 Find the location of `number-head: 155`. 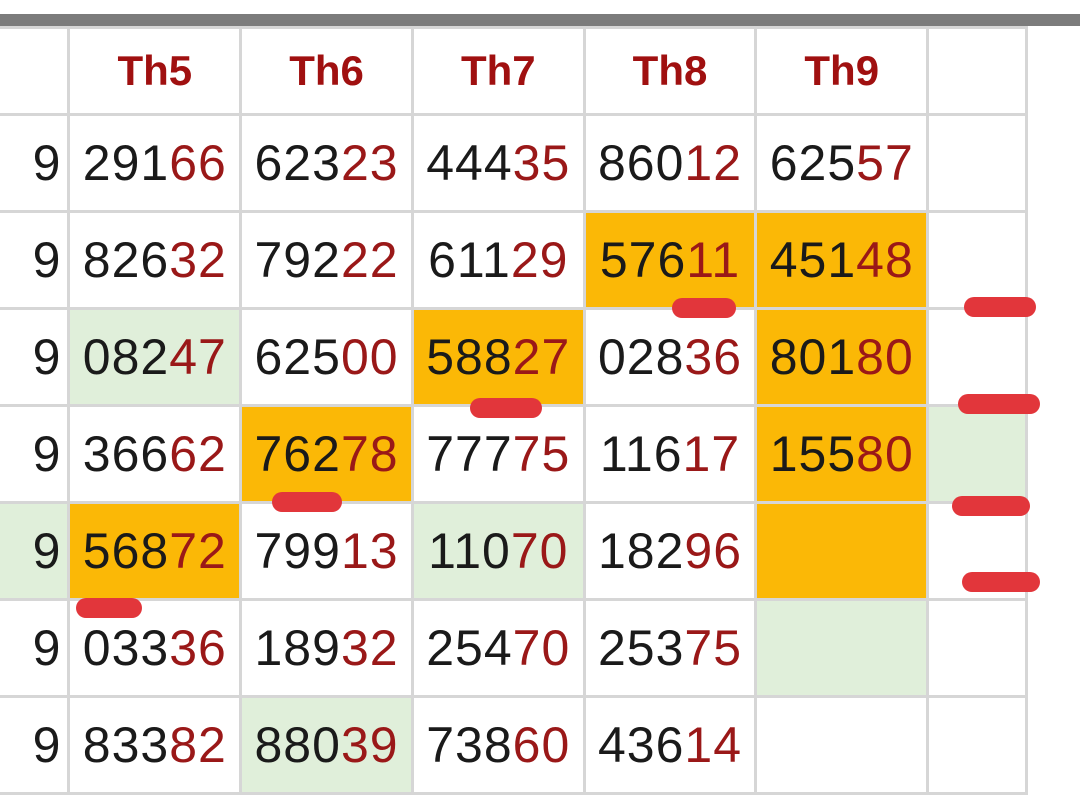

number-head: 155 is located at coordinates (813, 454).